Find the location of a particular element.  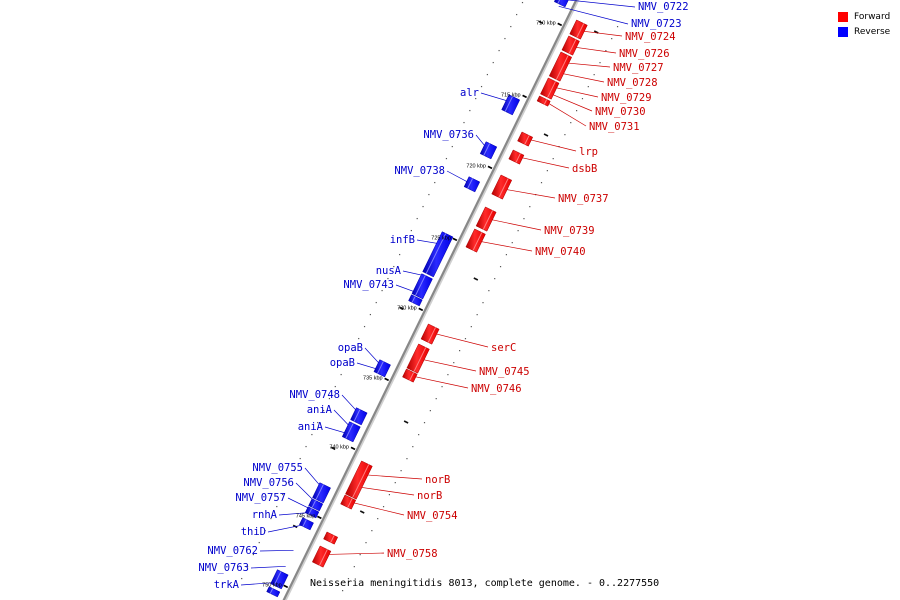

label-nmv-0743: NMV_0743 is located at coordinates (368, 285).